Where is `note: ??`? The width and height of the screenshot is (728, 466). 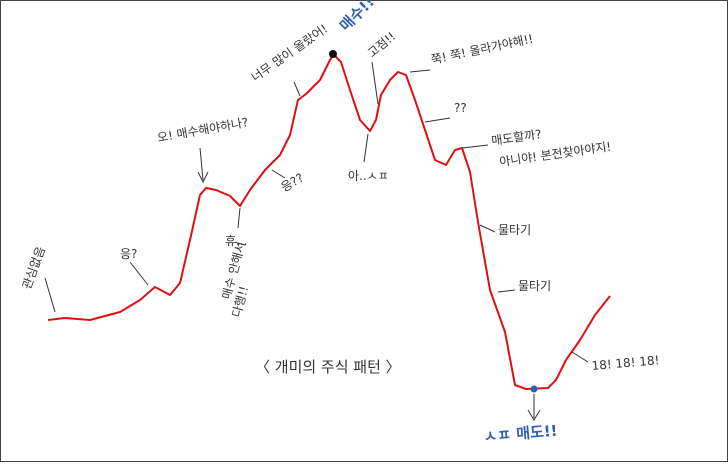
note: ?? is located at coordinates (460, 108).